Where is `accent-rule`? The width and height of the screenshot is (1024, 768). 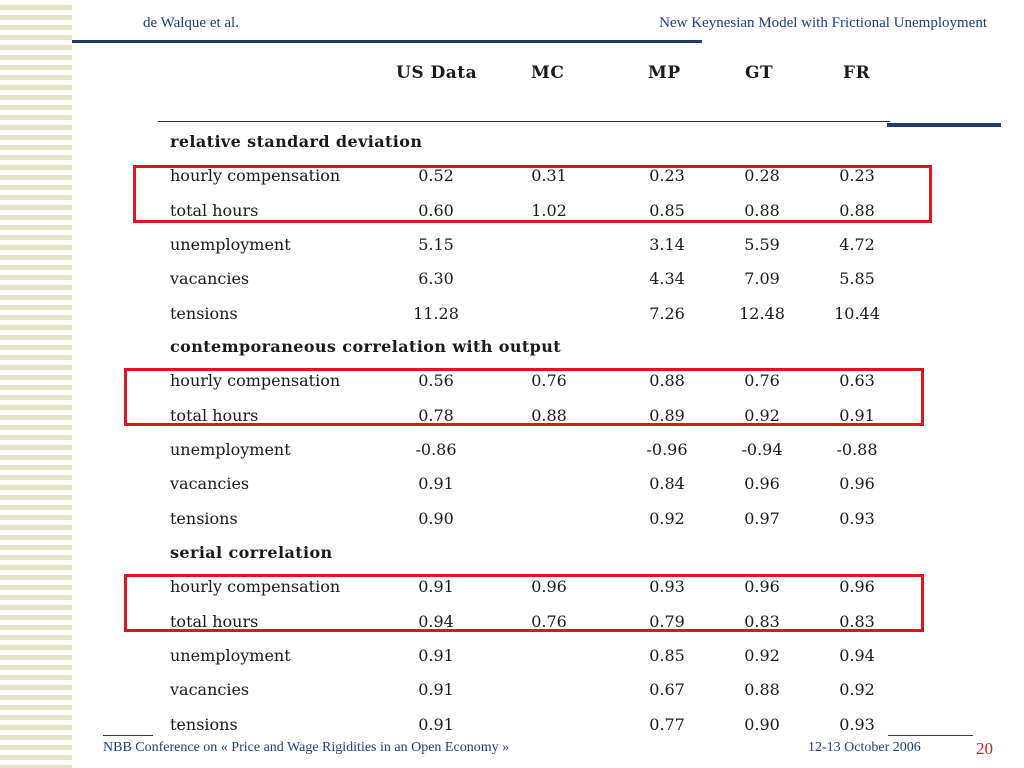
accent-rule is located at coordinates (944, 125).